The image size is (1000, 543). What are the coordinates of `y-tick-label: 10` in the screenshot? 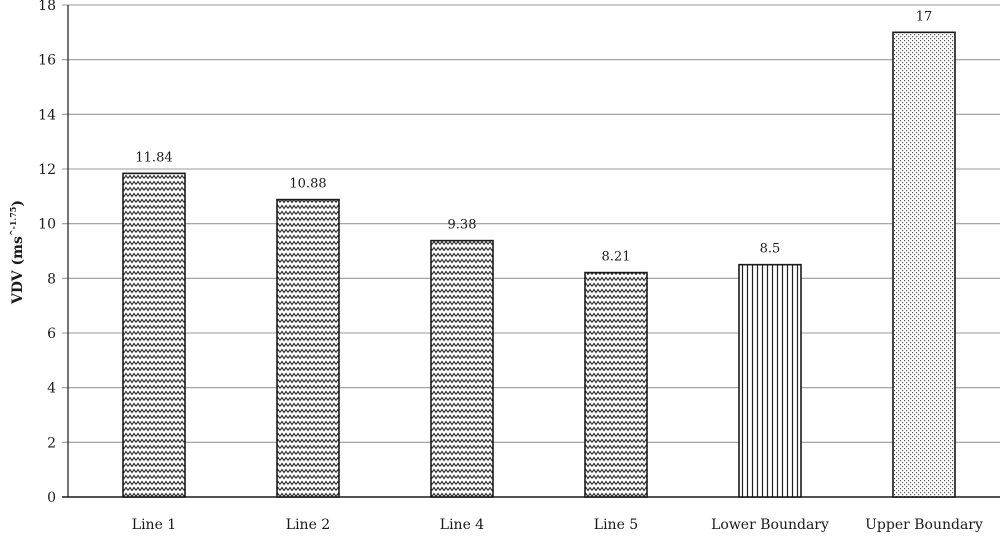 It's located at (47, 225).